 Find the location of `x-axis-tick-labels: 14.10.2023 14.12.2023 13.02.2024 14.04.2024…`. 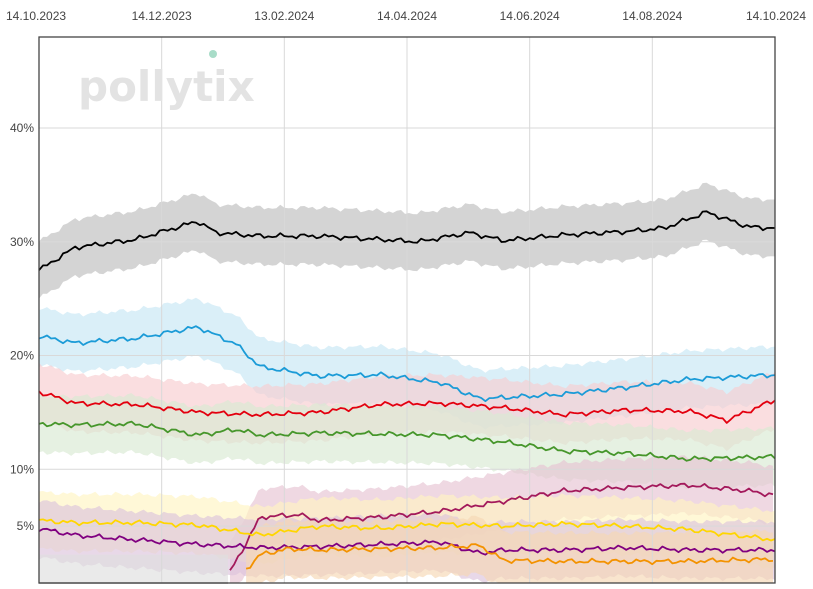

x-axis-tick-labels: 14.10.2023 14.12.2023 13.02.2024 14.04.2024… is located at coordinates (406, 16).